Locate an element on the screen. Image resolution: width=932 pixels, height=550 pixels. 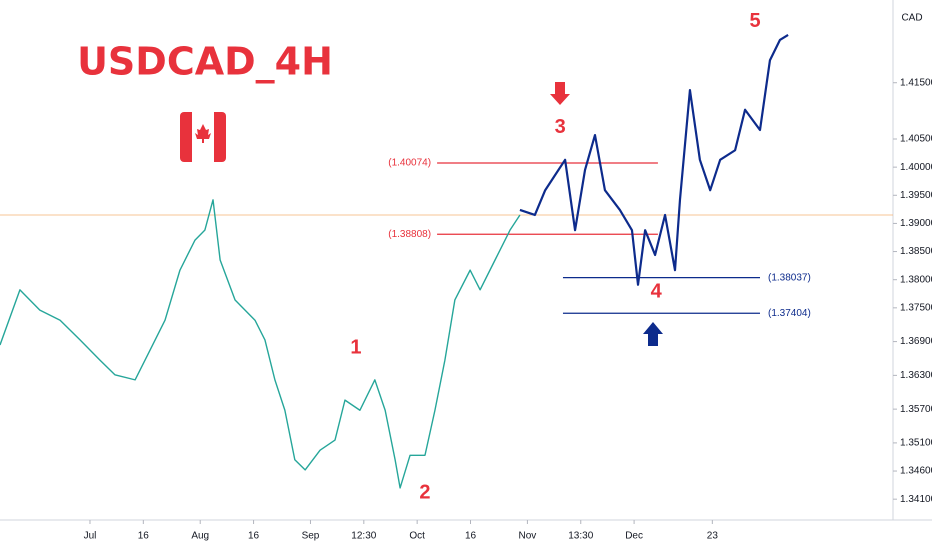
y-tick-label: 1.37500 is located at coordinates (916, 307).